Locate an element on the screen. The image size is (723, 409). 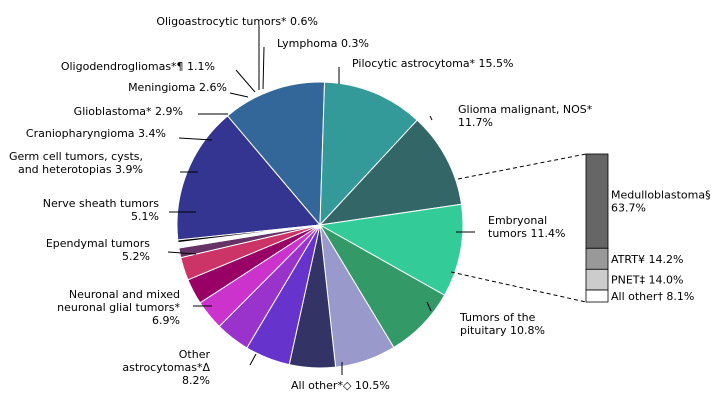
pie-slice-label: Tumors of the pituitary 10.8% is located at coordinates (502, 324).